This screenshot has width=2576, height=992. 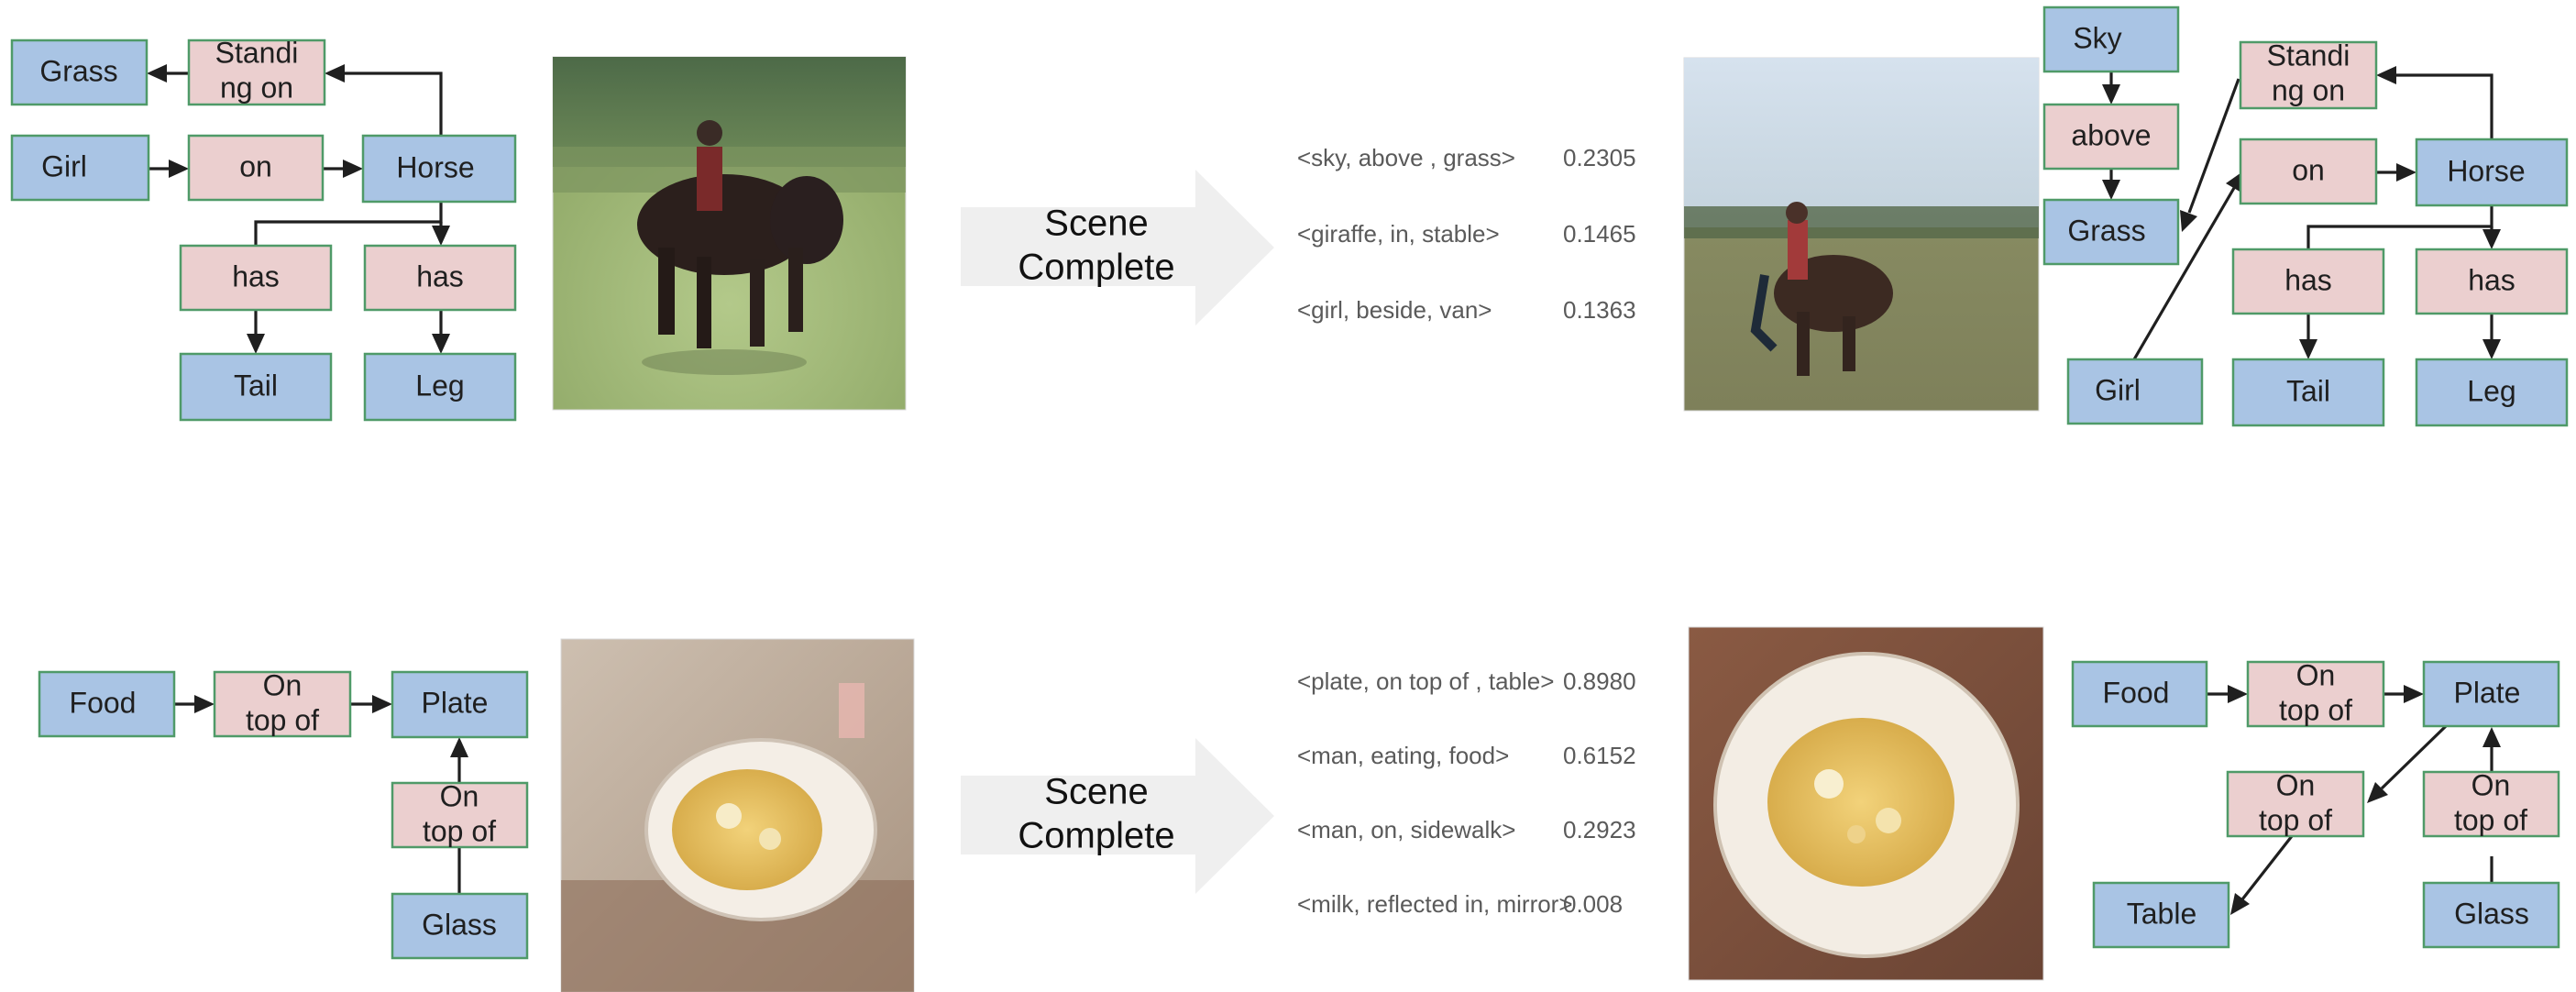 I want to click on node-has-2: has, so click(x=440, y=278).